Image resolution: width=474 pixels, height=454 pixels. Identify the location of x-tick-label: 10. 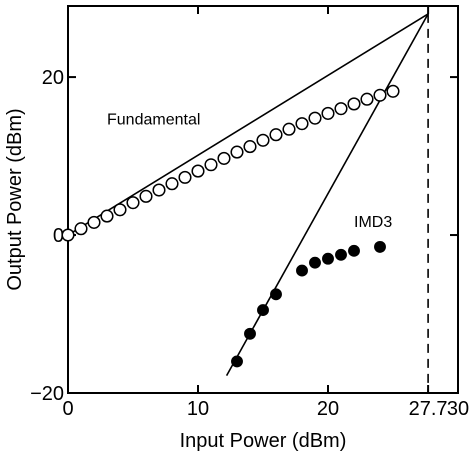
(198, 409).